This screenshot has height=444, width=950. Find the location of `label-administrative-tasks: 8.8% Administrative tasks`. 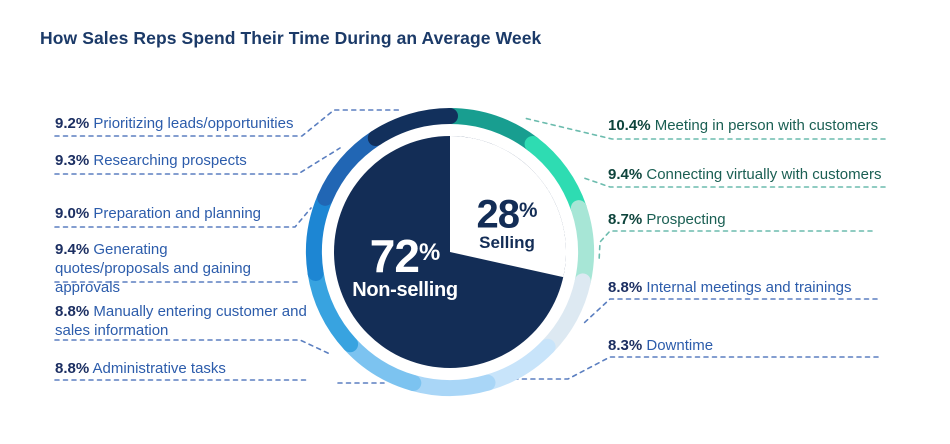

label-administrative-tasks: 8.8% Administrative tasks is located at coordinates (190, 368).